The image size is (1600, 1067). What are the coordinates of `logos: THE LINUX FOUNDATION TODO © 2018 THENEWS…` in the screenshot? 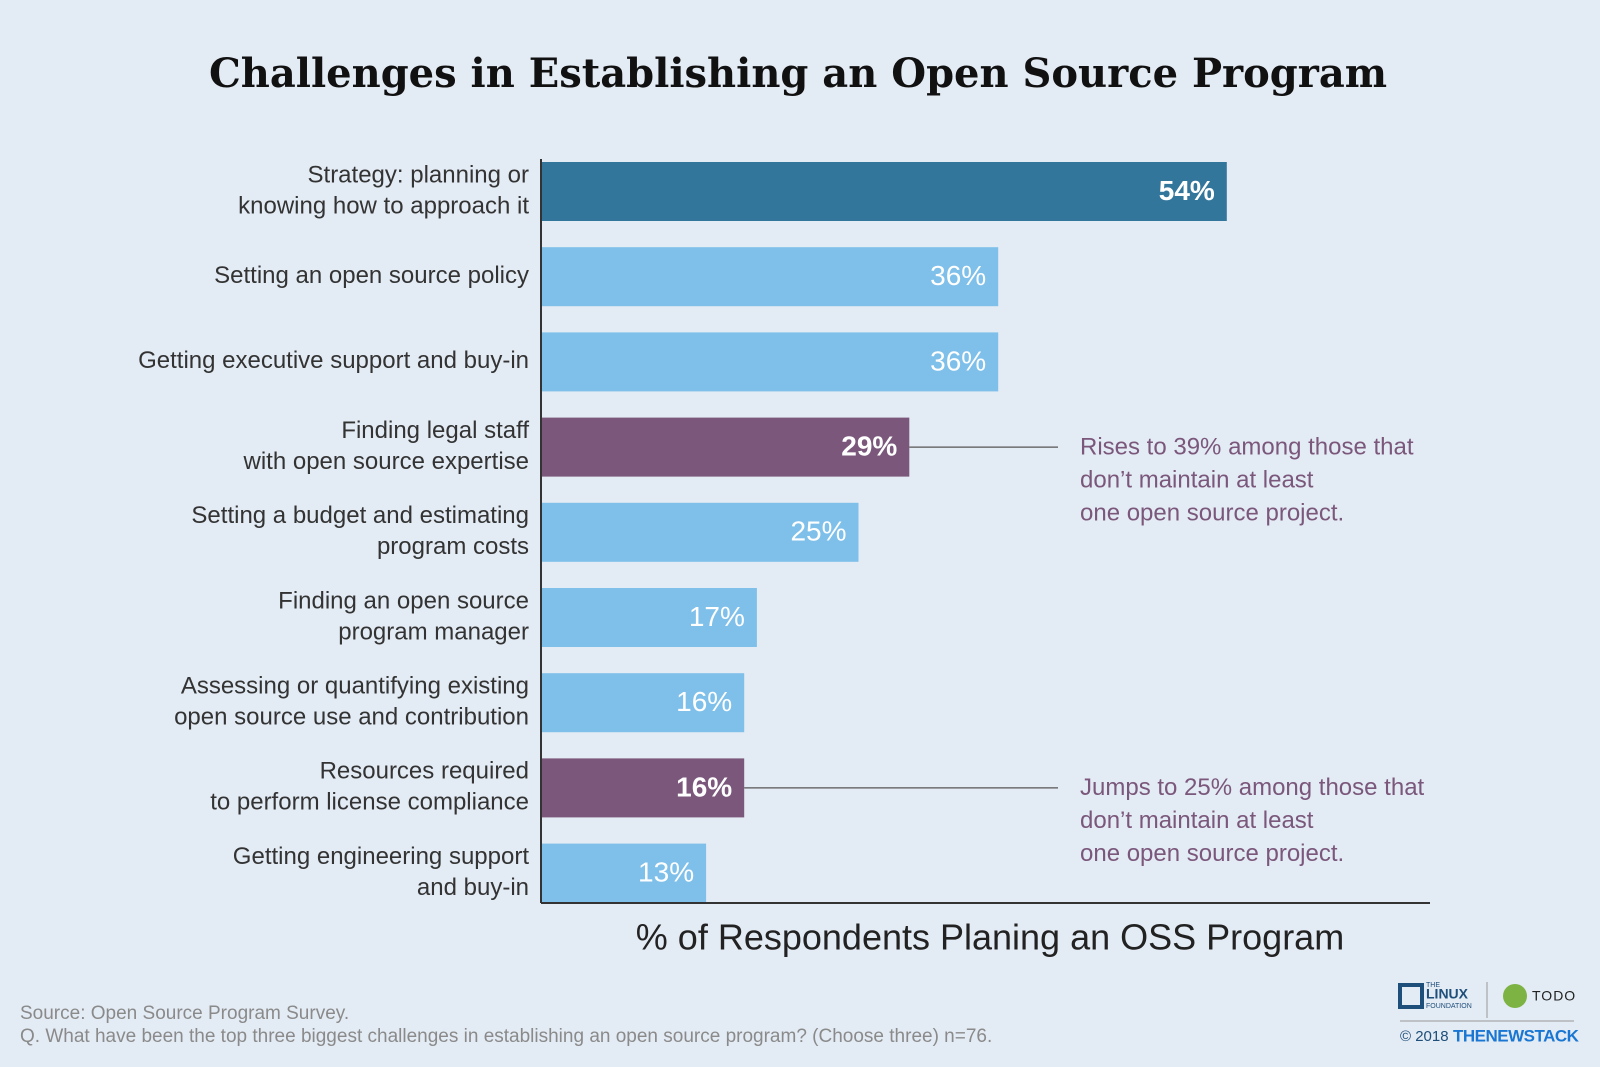 It's located at (1489, 1013).